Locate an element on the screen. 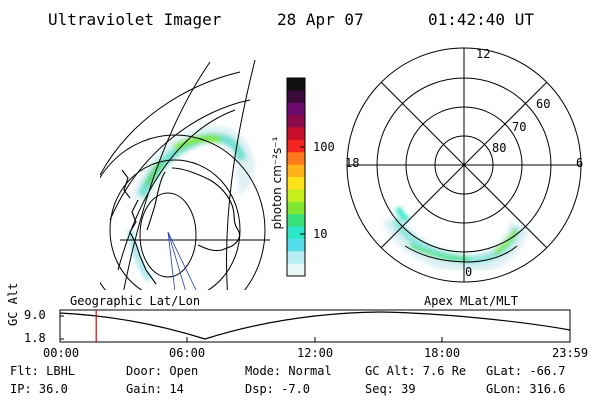  colorbar-unit-label: photon cm⁻²s⁻¹ is located at coordinates (277, 183).